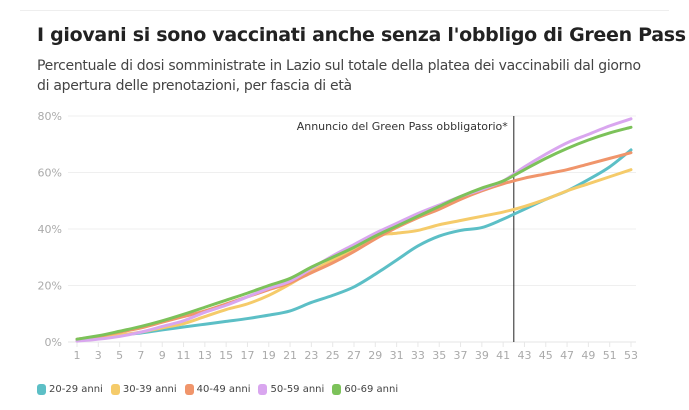 The width and height of the screenshot is (689, 410). What do you see at coordinates (223, 389) in the screenshot?
I see `legend-label: 40-49 anni` at bounding box center [223, 389].